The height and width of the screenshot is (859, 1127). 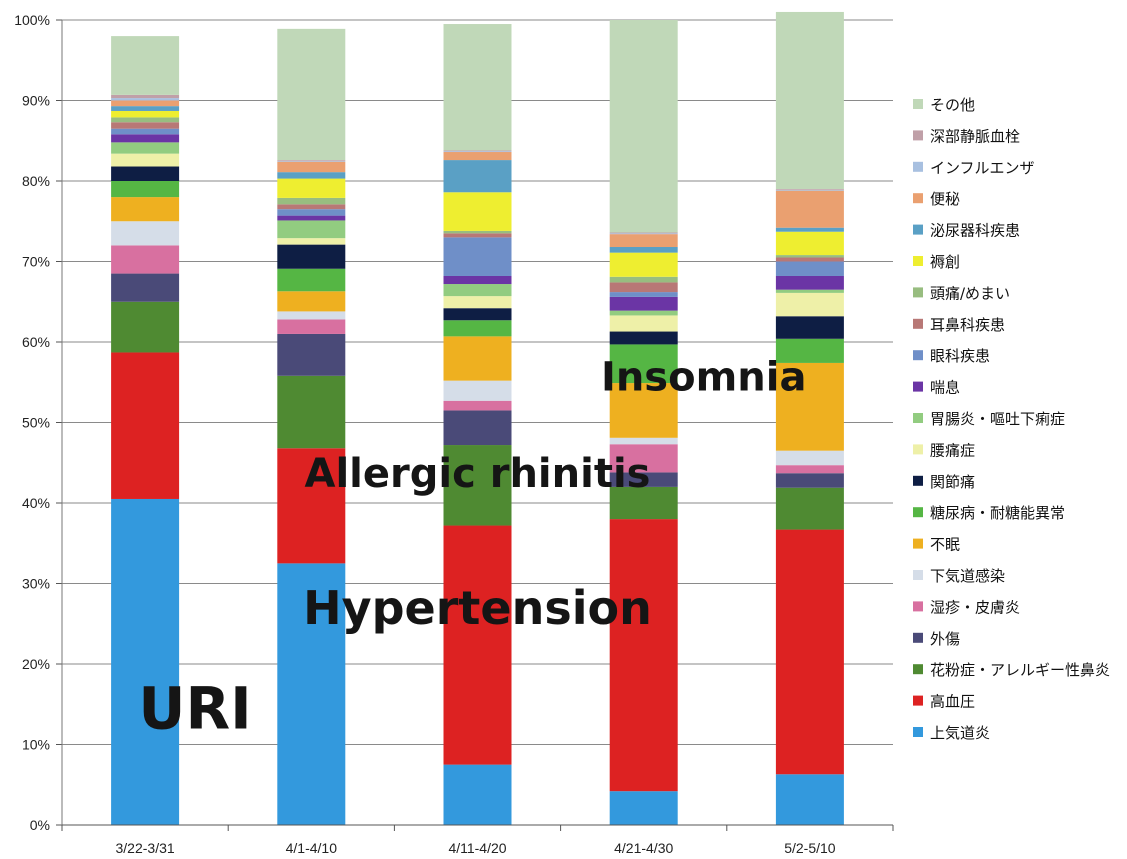 I want to click on legend-item: 湿疹・皮膚炎, so click(x=966, y=607).